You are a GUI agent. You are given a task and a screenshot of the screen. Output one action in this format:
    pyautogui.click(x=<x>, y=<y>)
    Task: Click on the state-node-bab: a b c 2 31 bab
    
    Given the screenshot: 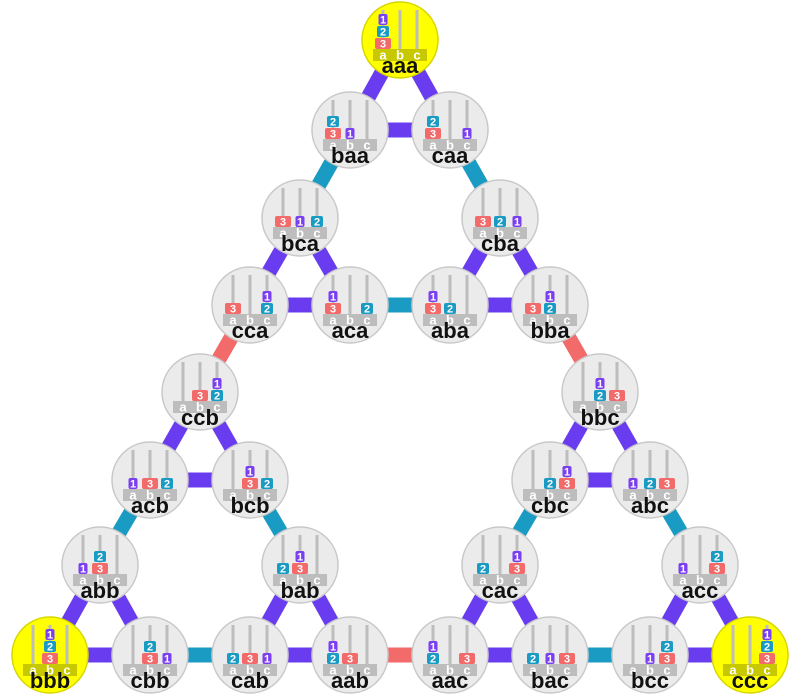 What is the action you would take?
    pyautogui.click(x=300, y=565)
    